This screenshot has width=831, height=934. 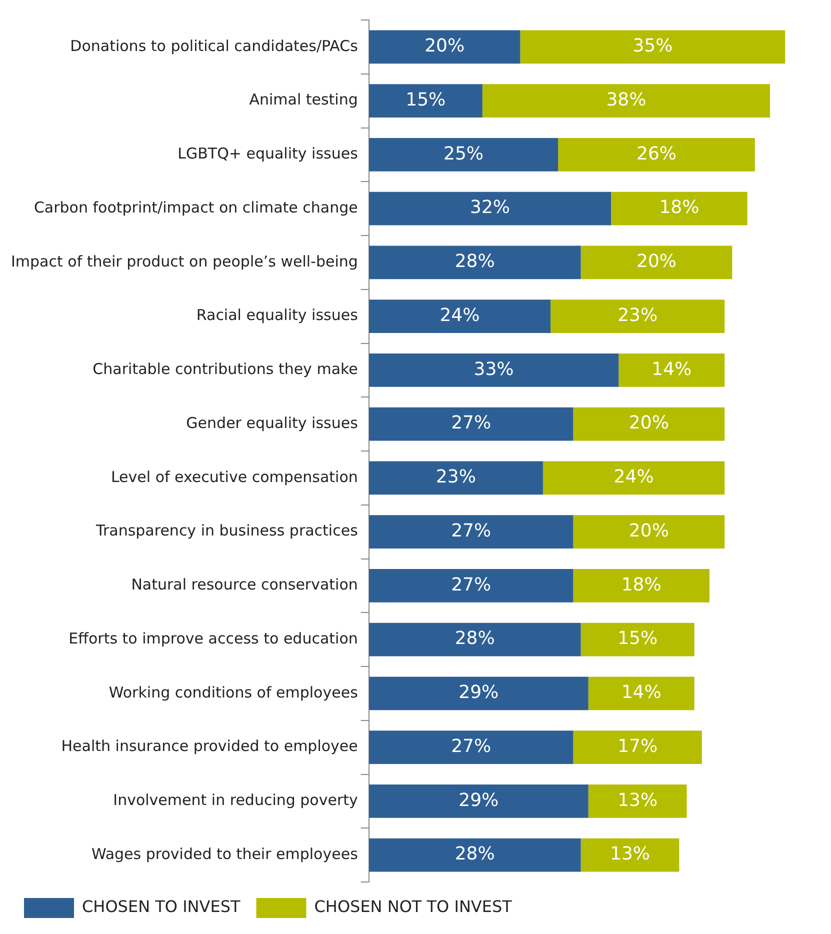 What do you see at coordinates (196, 207) in the screenshot?
I see `y-tick-label: Carbon footprint/impact on climate change` at bounding box center [196, 207].